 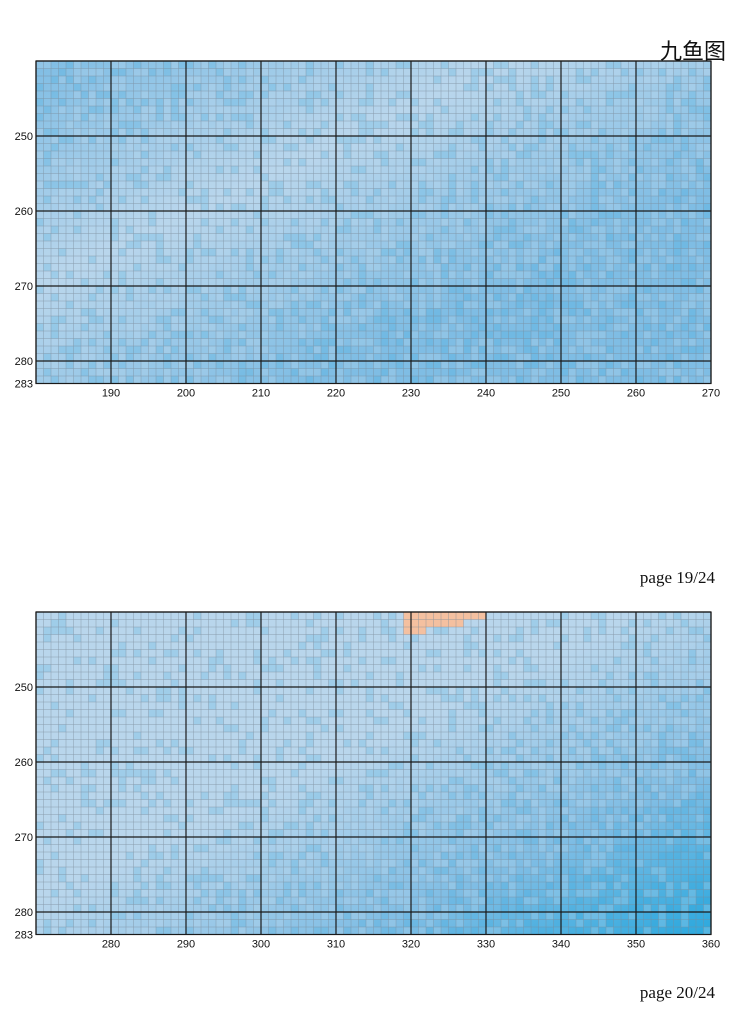 What do you see at coordinates (486, 945) in the screenshot?
I see `x-tick-label: 330` at bounding box center [486, 945].